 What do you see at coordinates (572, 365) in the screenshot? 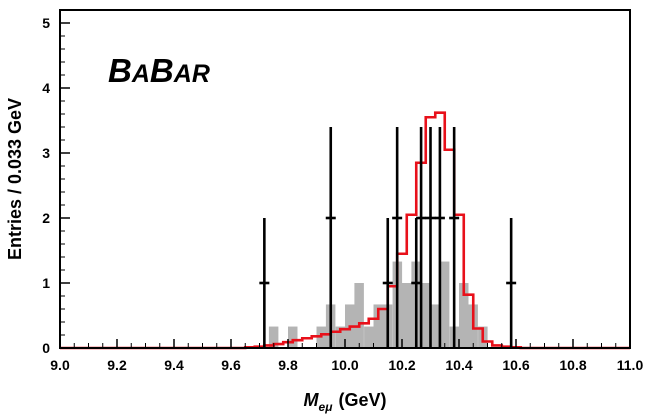
I see `x-tick-label: 10.8` at bounding box center [572, 365].